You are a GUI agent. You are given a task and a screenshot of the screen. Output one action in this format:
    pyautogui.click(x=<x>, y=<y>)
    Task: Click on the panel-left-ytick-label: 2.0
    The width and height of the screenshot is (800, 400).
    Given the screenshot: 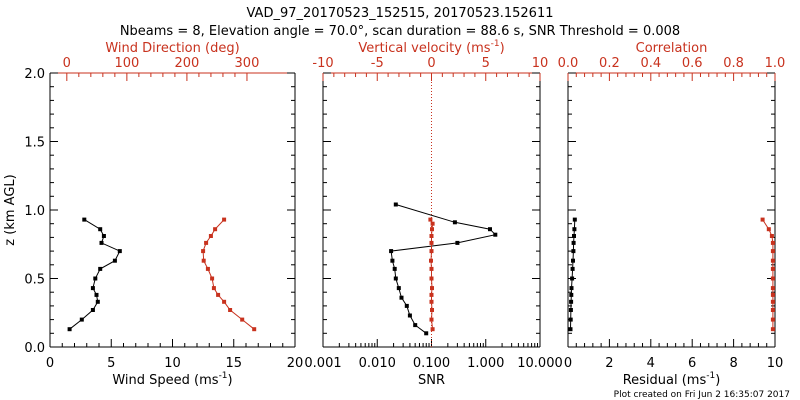 What is the action you would take?
    pyautogui.click(x=34, y=74)
    